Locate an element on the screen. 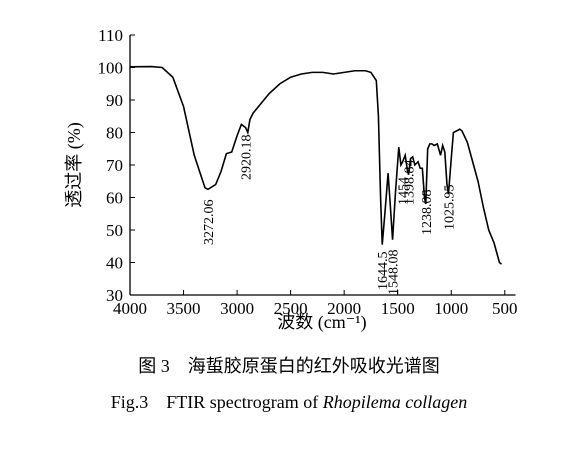 The width and height of the screenshot is (578, 449). y-tick-label: 40 is located at coordinates (114, 263).